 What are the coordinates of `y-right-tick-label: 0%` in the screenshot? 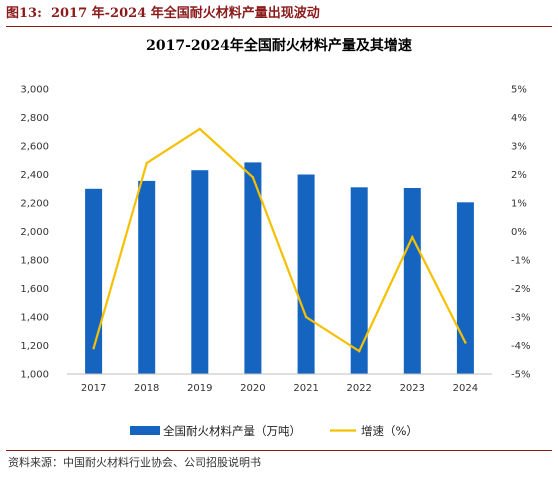 It's located at (519, 232).